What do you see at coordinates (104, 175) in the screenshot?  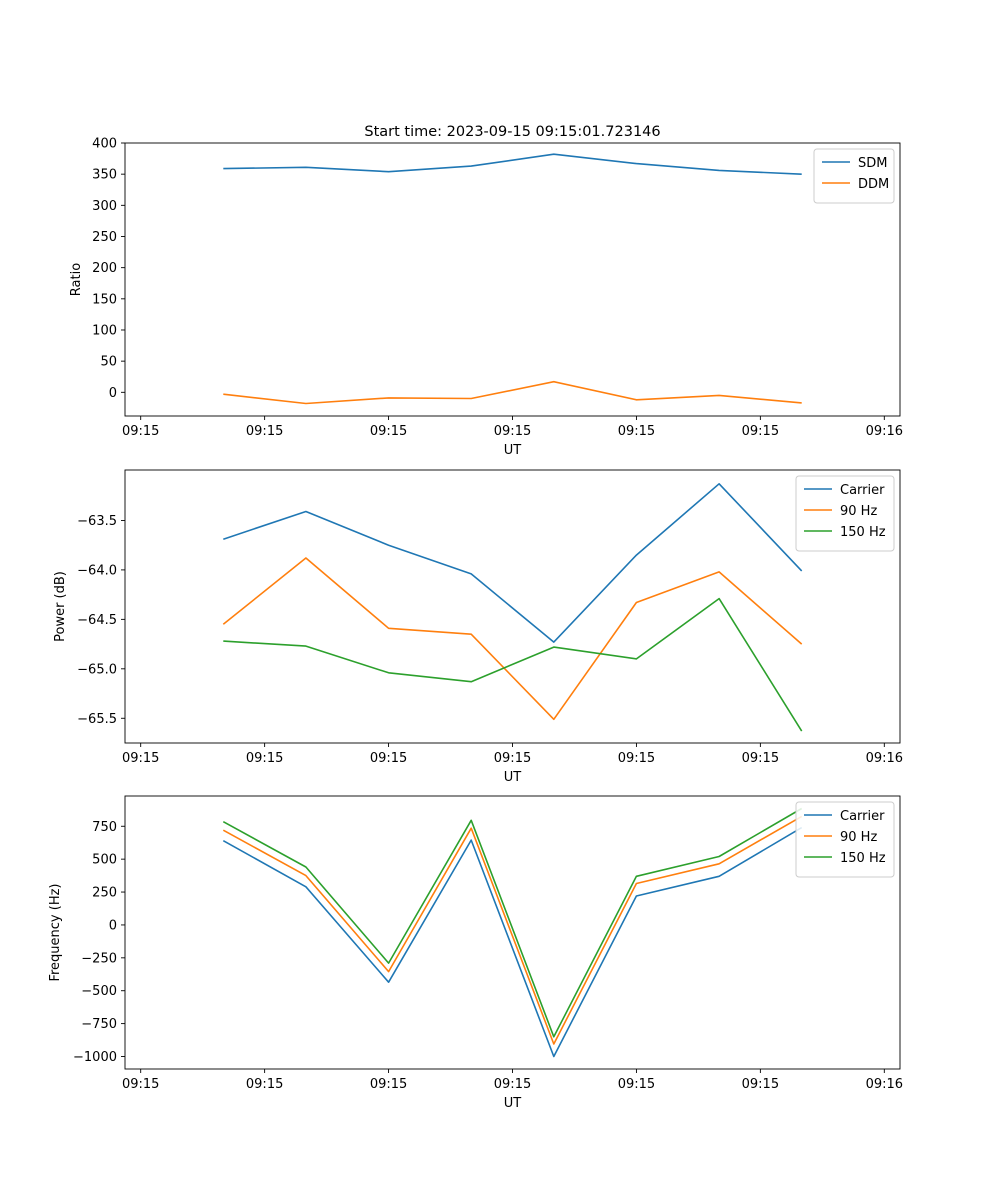 I see `y-tick-label: 350` at bounding box center [104, 175].